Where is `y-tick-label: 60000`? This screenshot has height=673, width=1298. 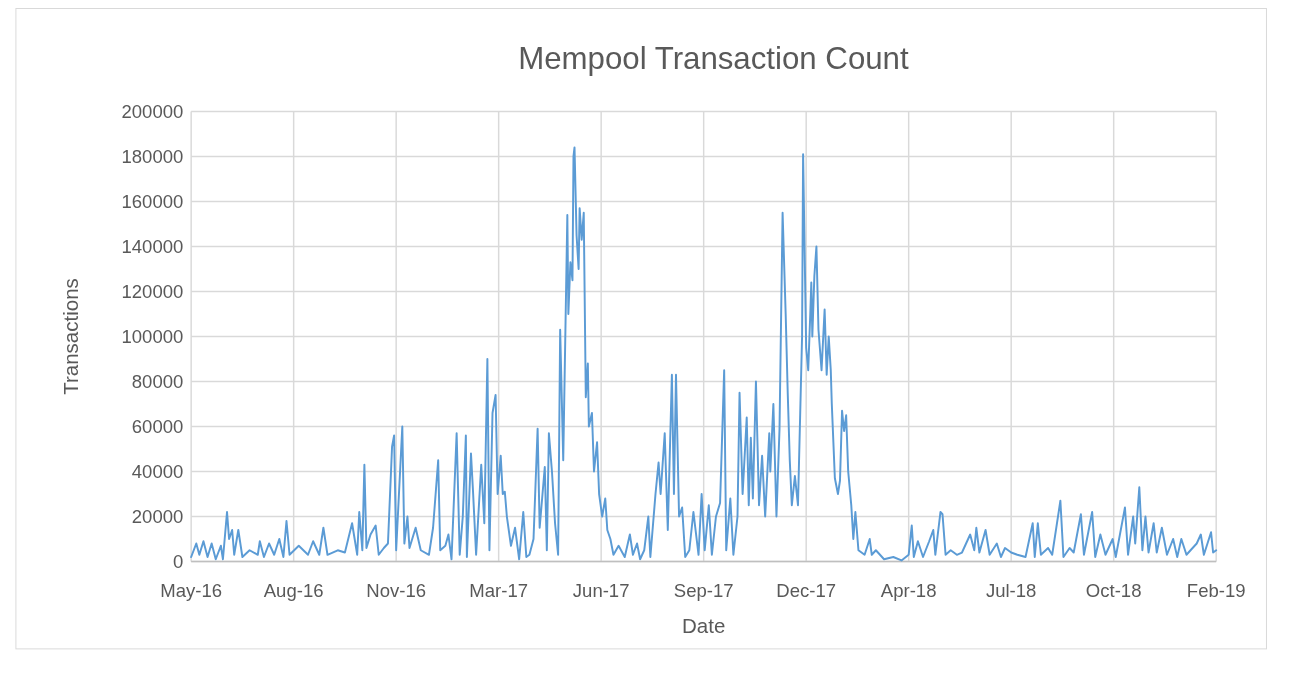
y-tick-label: 60000 is located at coordinates (157, 426).